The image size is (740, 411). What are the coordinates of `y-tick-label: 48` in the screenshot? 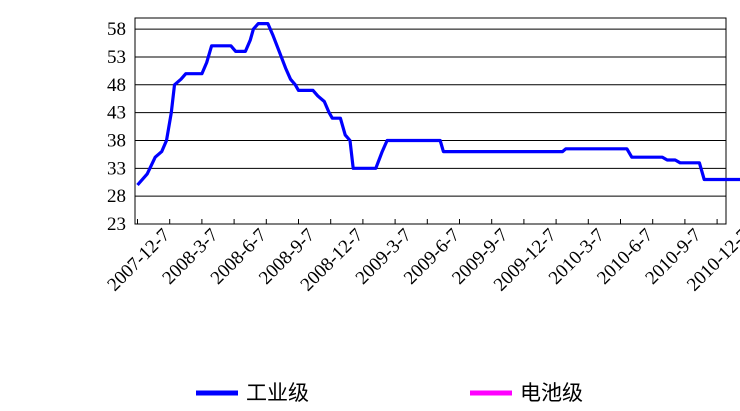 It's located at (116, 85).